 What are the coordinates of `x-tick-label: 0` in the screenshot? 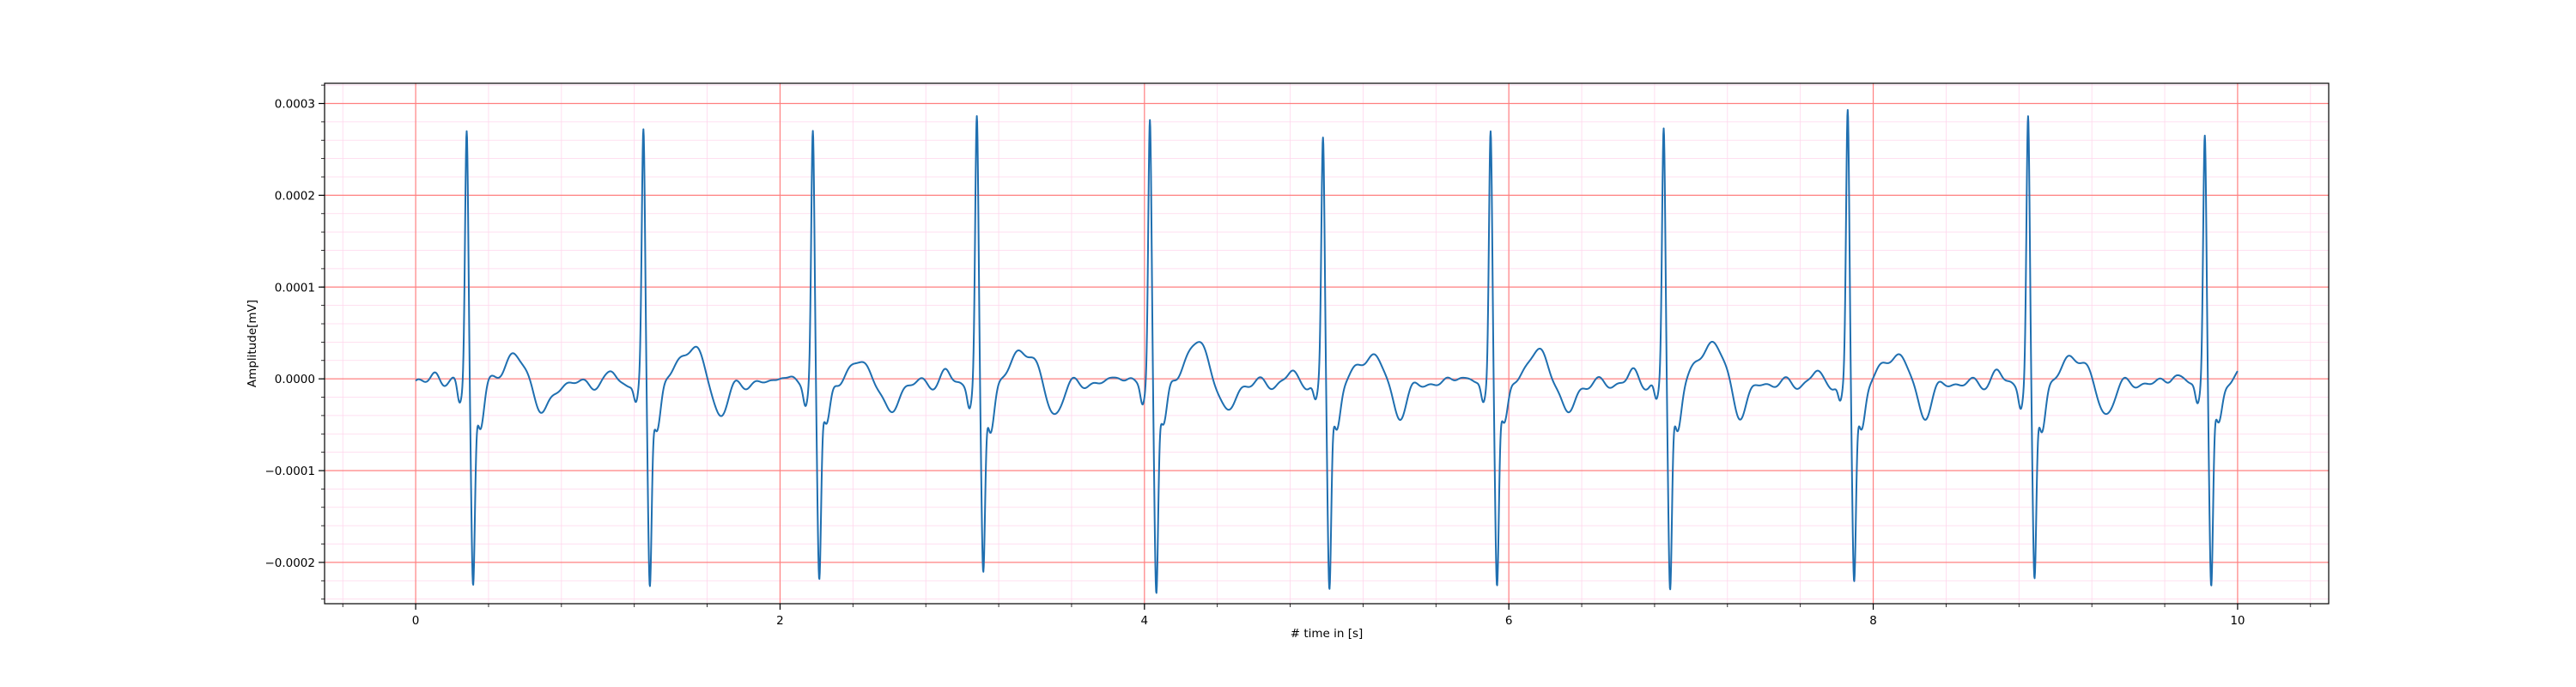 It's located at (416, 621).